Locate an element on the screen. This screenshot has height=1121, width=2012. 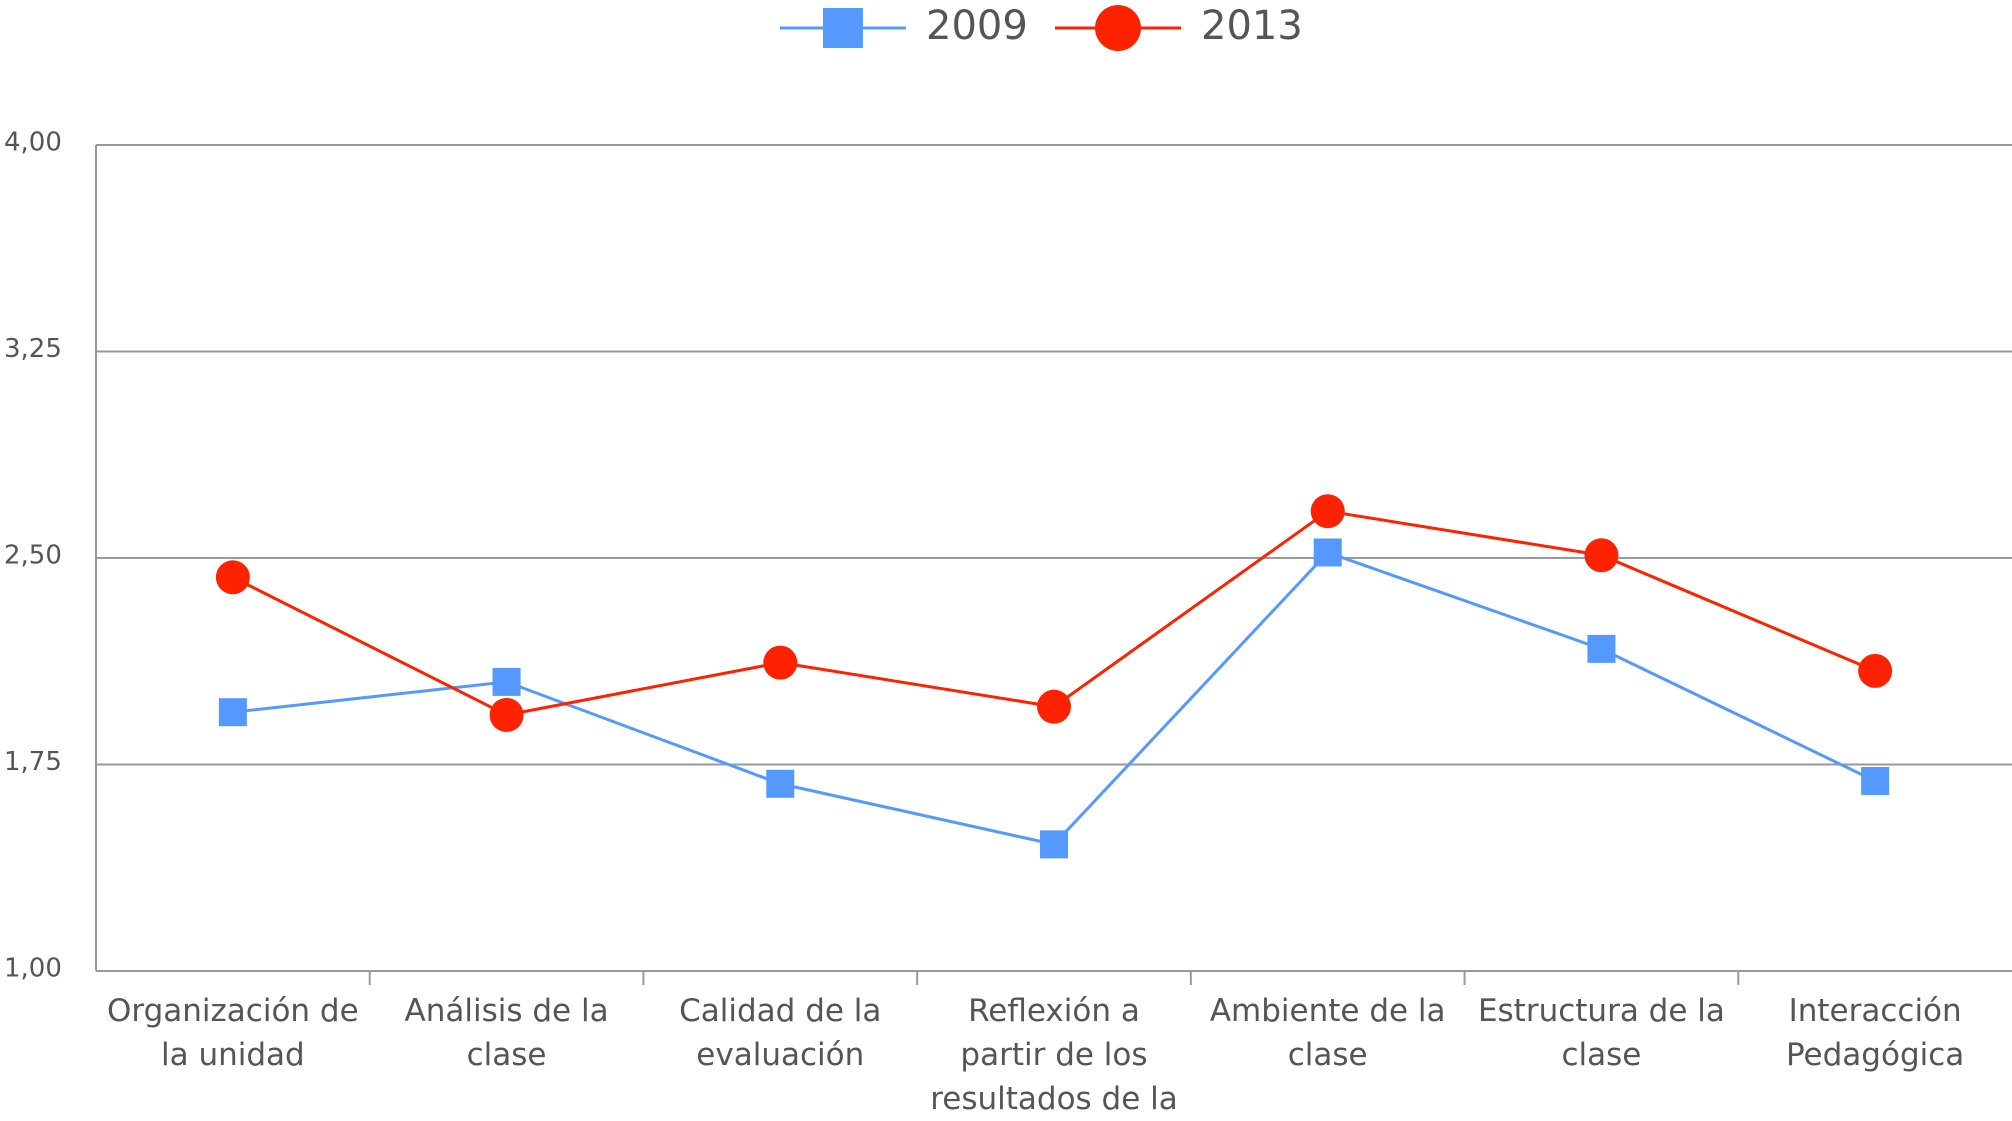
y-tick-label: 4,00 is located at coordinates (33, 143).